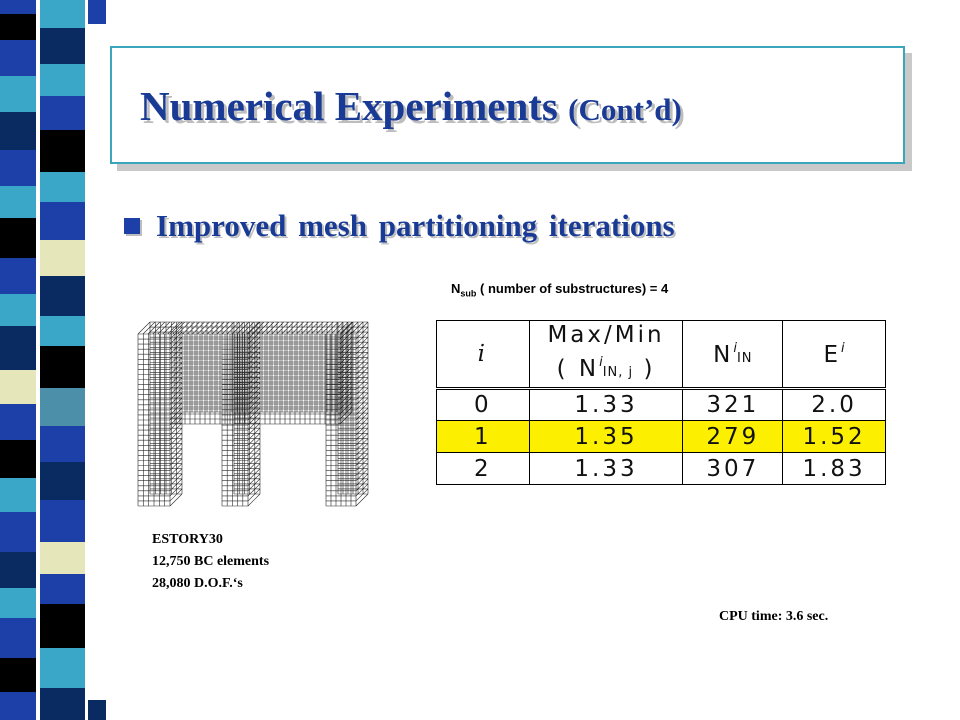 The width and height of the screenshot is (960, 720). I want to click on table-row: 2 1.33 307 1.83, so click(661, 468).